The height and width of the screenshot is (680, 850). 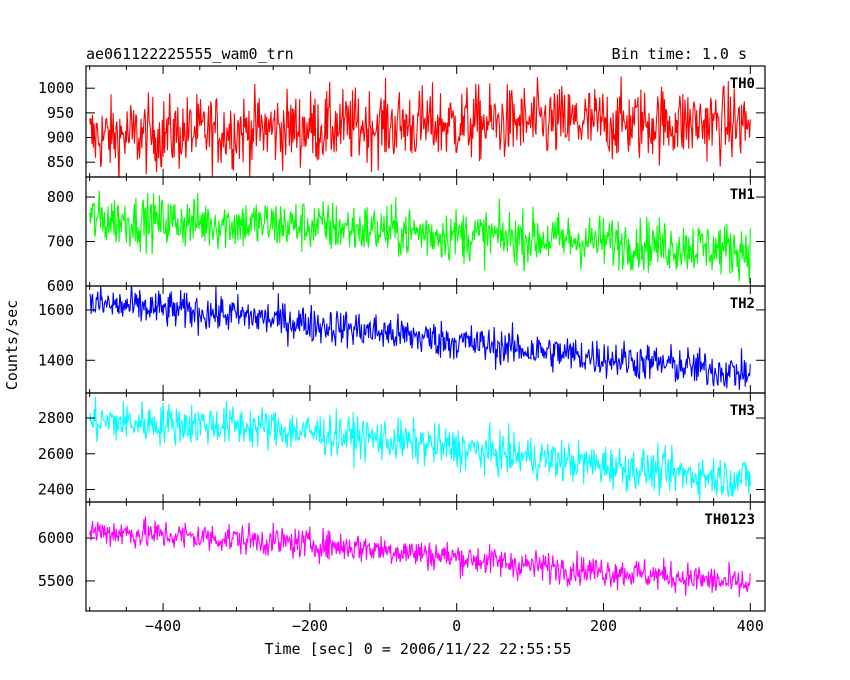 What do you see at coordinates (190, 54) in the screenshot?
I see `chart-title: ae061122225555_wam0_trn` at bounding box center [190, 54].